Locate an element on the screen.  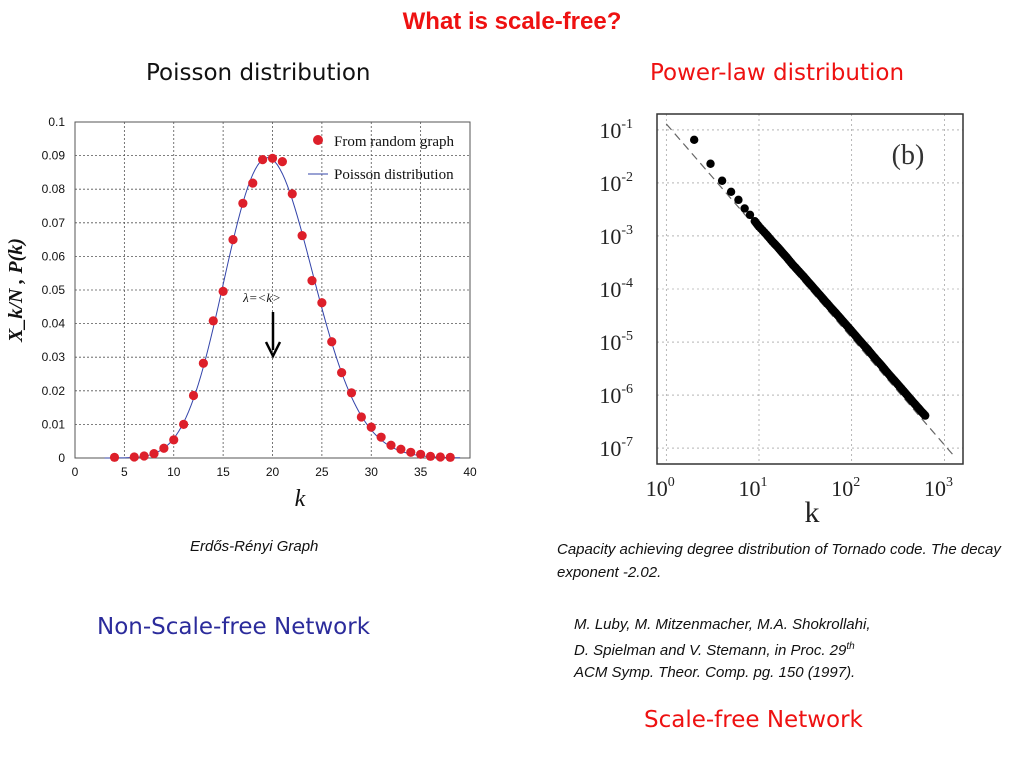
poisson-y-tick-label: 0.08 is located at coordinates (54, 189).